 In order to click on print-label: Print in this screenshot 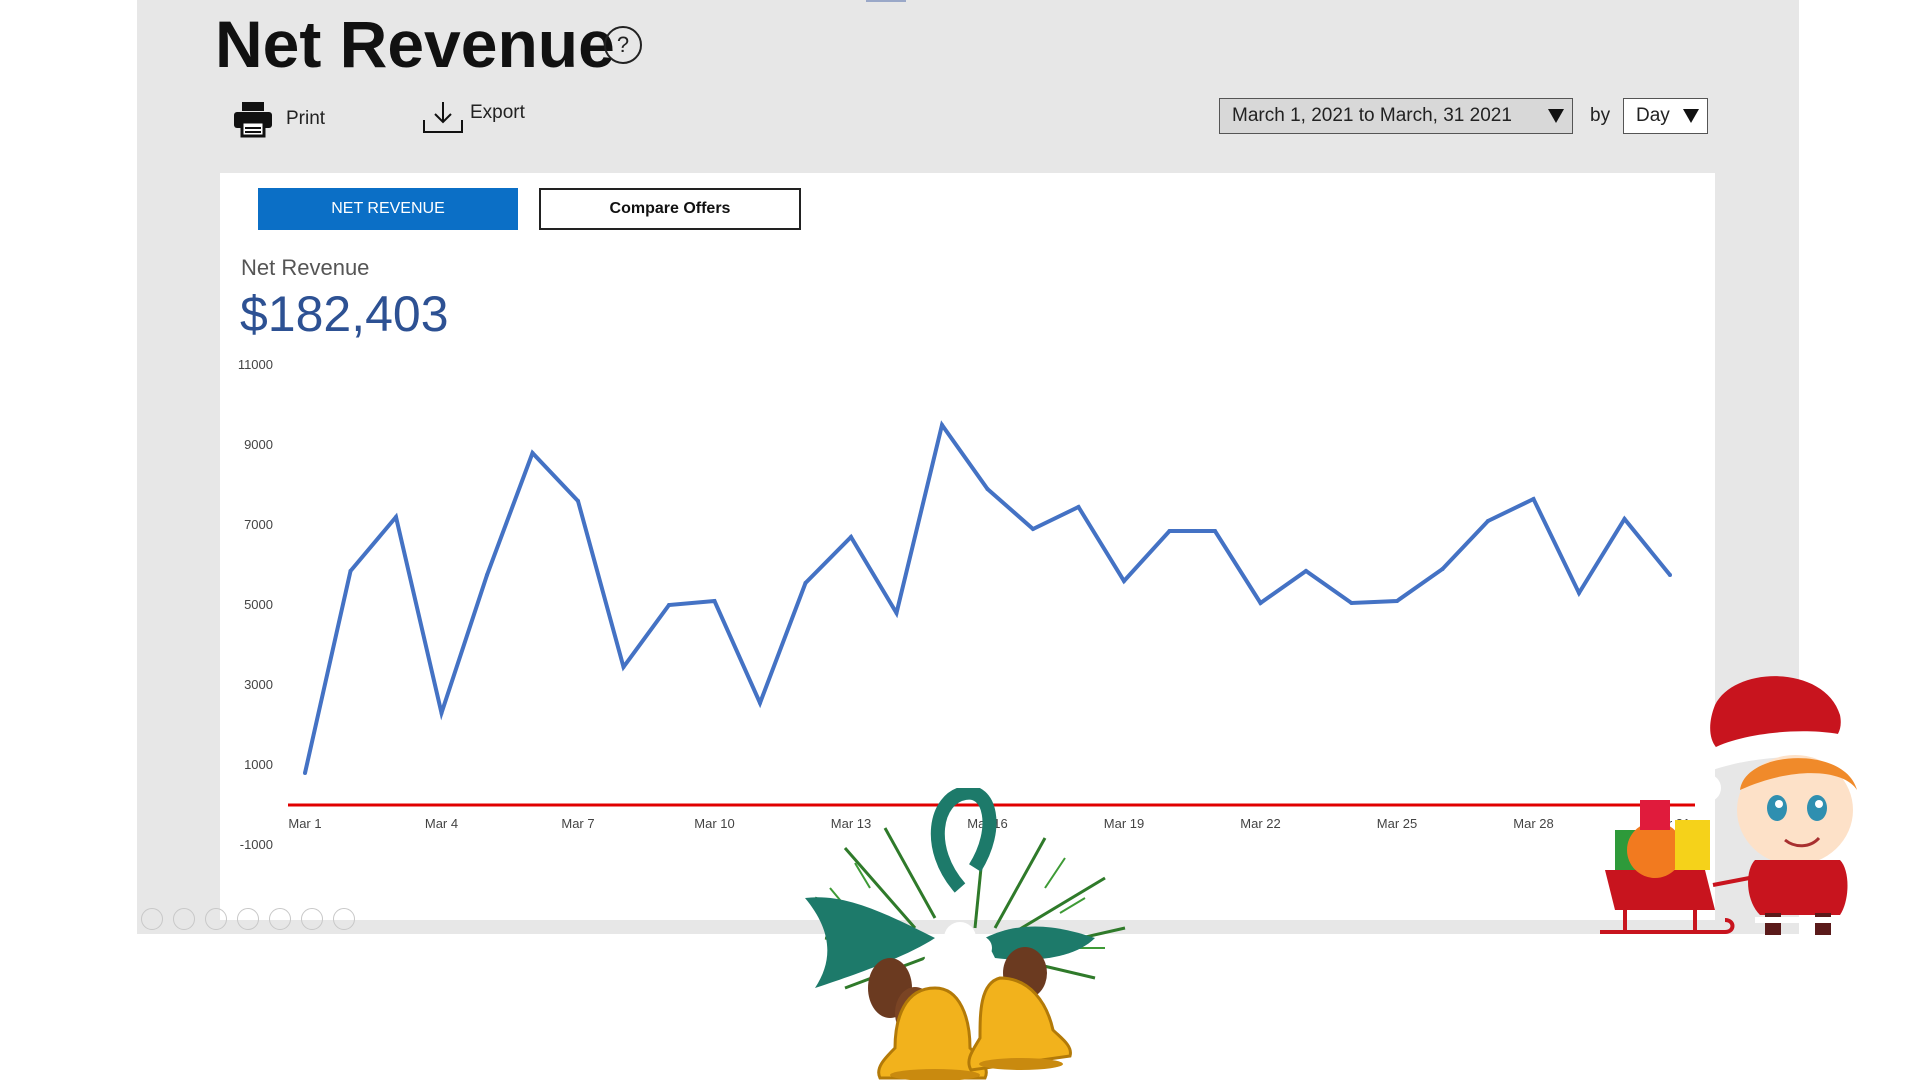, I will do `click(306, 118)`.